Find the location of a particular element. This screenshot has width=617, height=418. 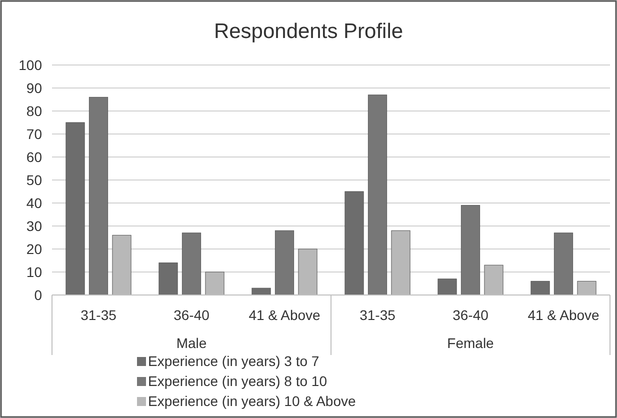

y-tick-label: 80 is located at coordinates (34, 111).